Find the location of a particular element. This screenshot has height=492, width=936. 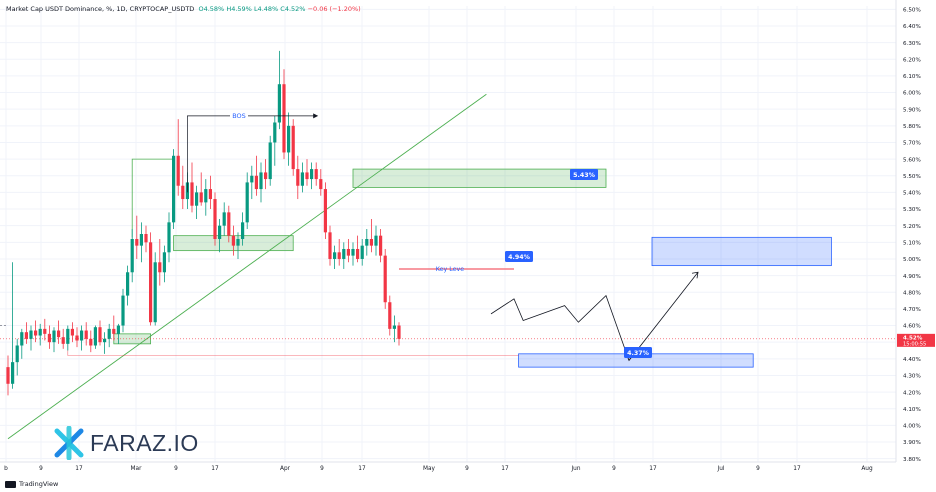

bos-line is located at coordinates (252, 154).